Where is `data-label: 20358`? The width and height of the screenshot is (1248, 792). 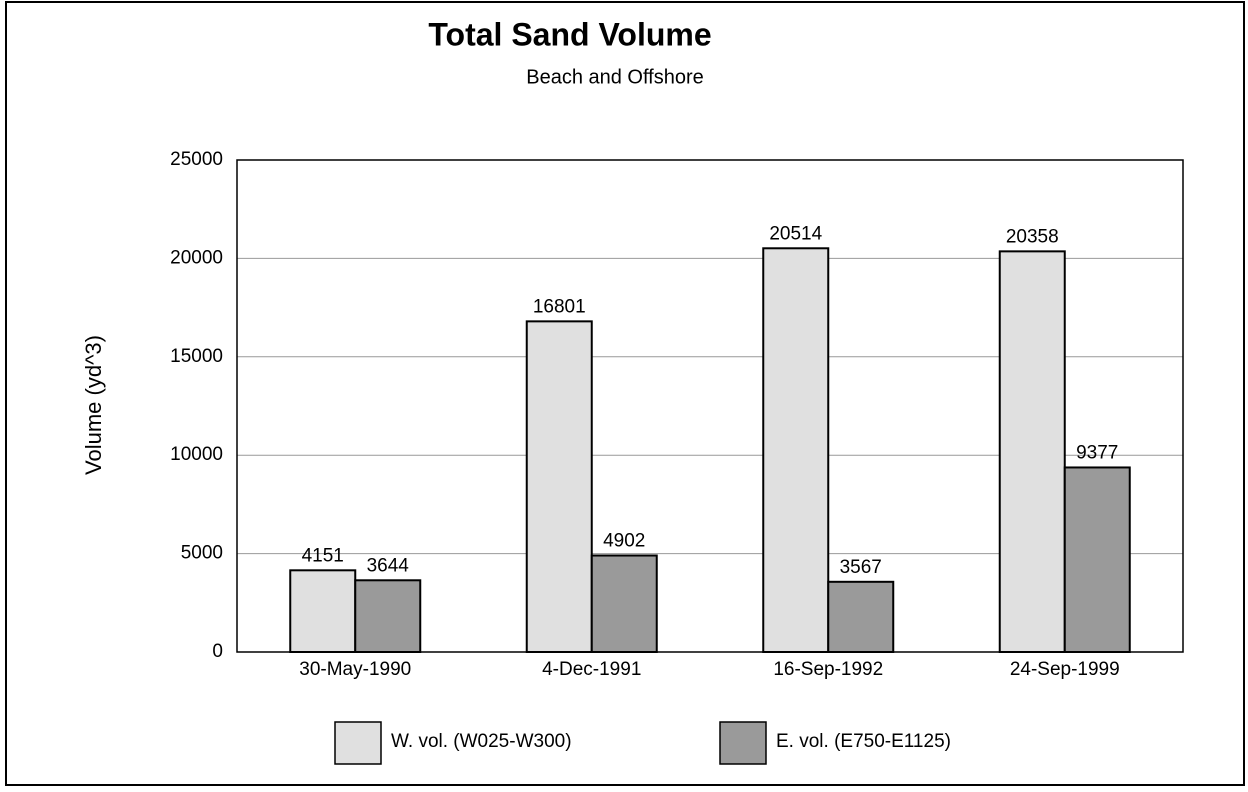
data-label: 20358 is located at coordinates (1032, 236).